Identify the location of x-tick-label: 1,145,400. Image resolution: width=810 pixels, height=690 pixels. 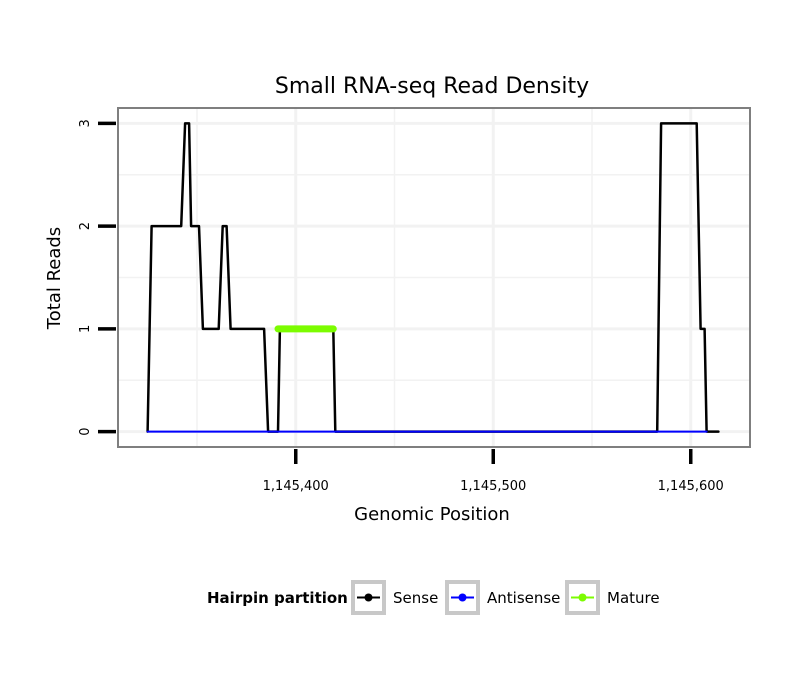
(296, 486).